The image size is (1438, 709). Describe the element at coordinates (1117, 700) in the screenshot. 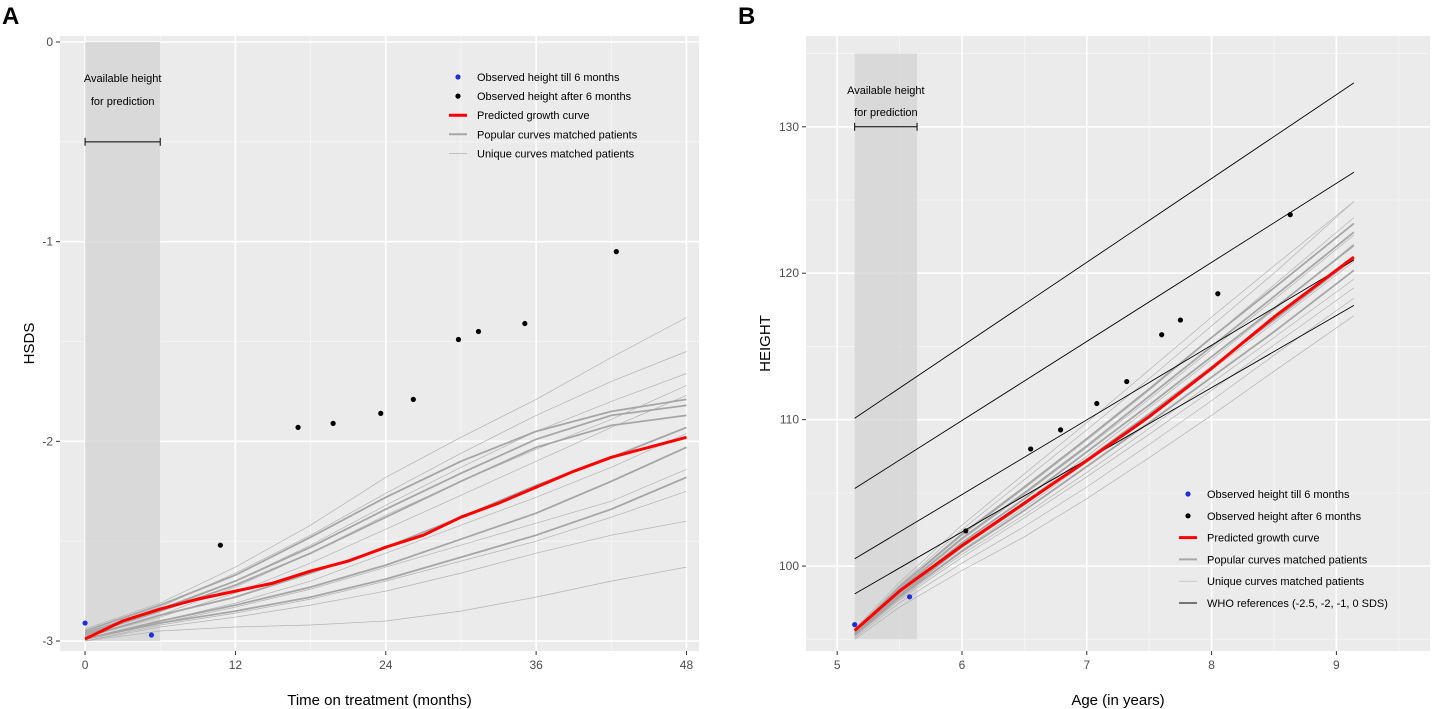

I see `x-axis-title: Age (in years)` at that location.